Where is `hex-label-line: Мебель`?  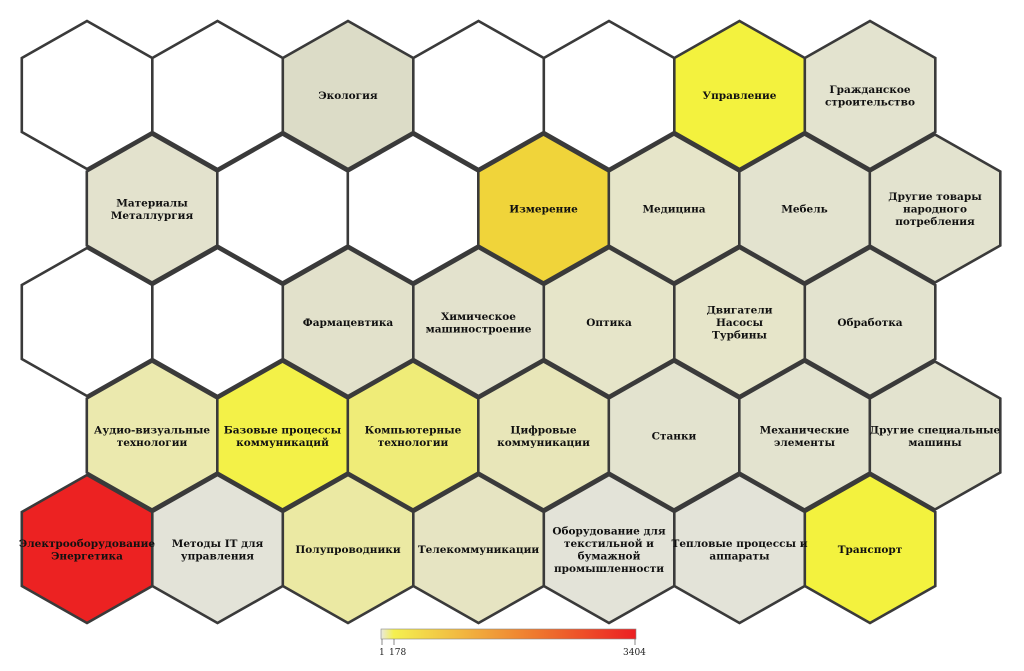
hex-label-line: Мебель is located at coordinates (804, 210).